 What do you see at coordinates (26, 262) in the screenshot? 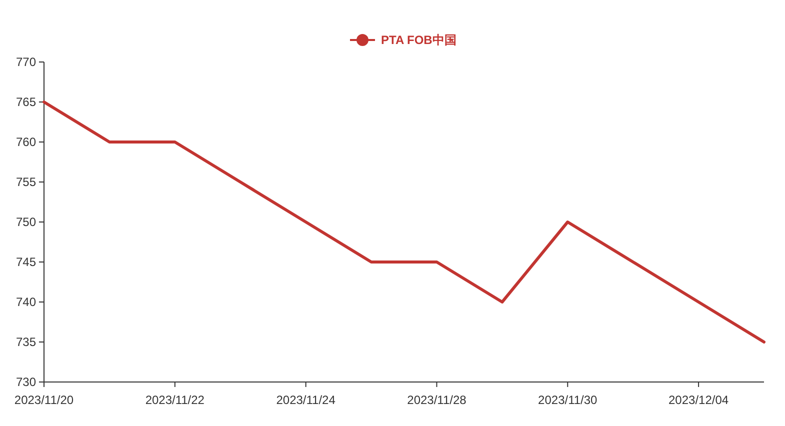
I see `y-tick-label: 745` at bounding box center [26, 262].